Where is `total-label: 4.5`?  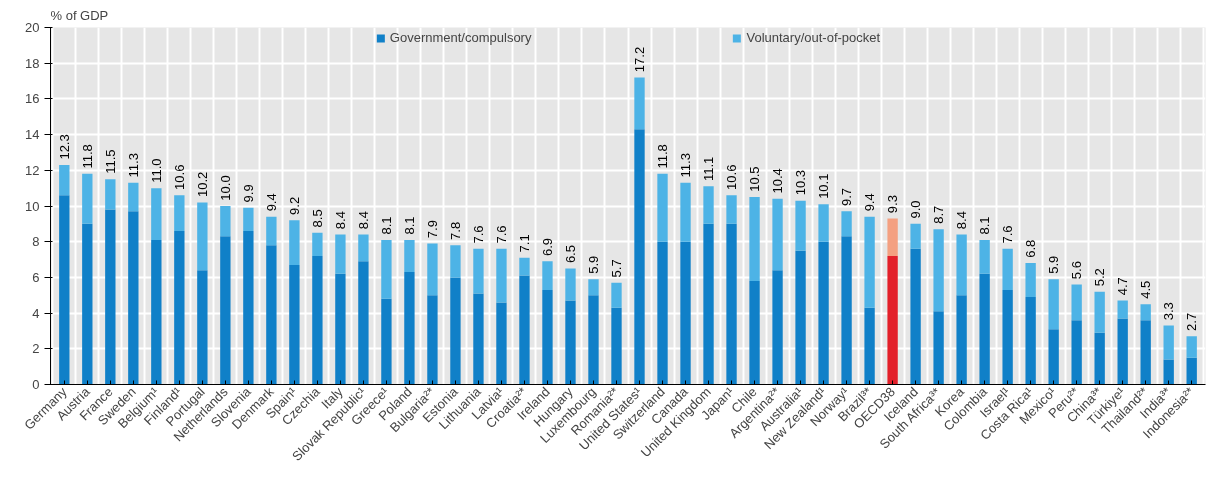
total-label: 4.5 is located at coordinates (1146, 289).